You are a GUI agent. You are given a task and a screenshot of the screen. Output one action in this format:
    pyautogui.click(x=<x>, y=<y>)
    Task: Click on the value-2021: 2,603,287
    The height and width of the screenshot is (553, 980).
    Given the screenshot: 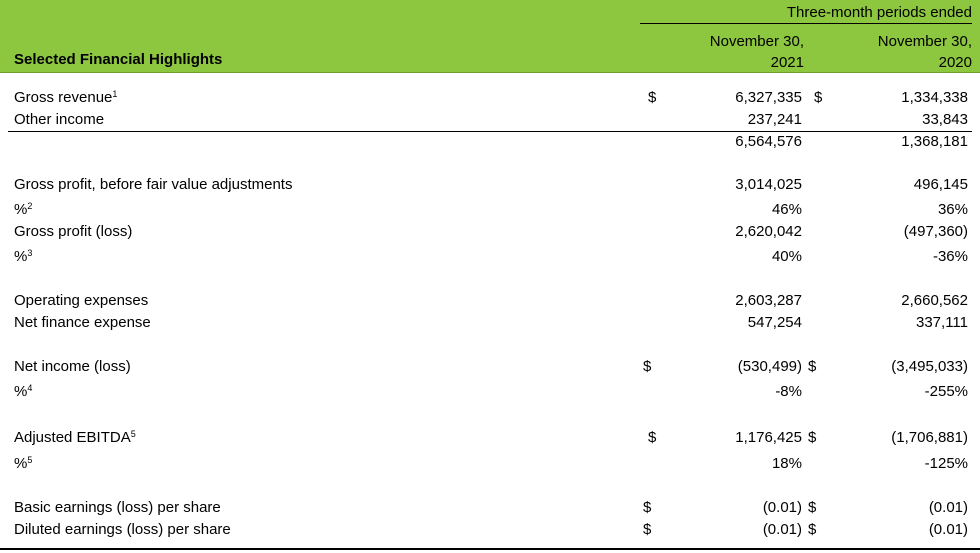 What is the action you would take?
    pyautogui.click(x=768, y=300)
    